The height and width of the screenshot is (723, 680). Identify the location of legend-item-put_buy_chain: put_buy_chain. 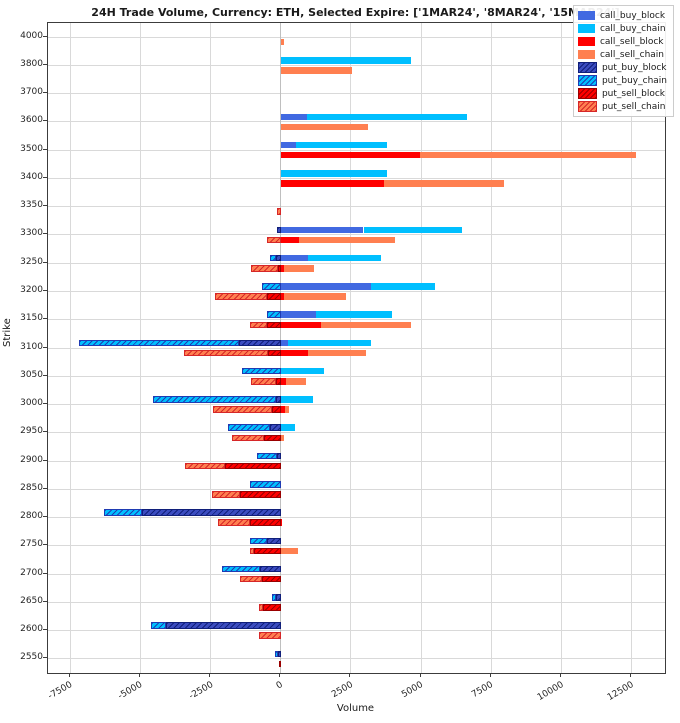
(622, 80).